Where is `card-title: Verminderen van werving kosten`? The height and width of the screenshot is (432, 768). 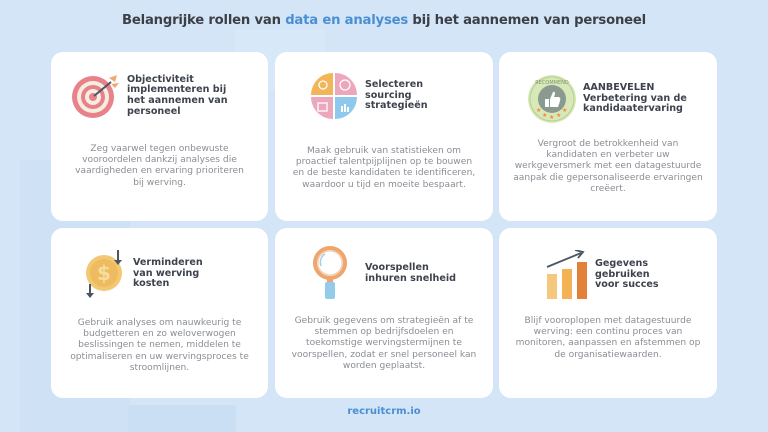 card-title: Verminderen van werving kosten is located at coordinates (168, 273).